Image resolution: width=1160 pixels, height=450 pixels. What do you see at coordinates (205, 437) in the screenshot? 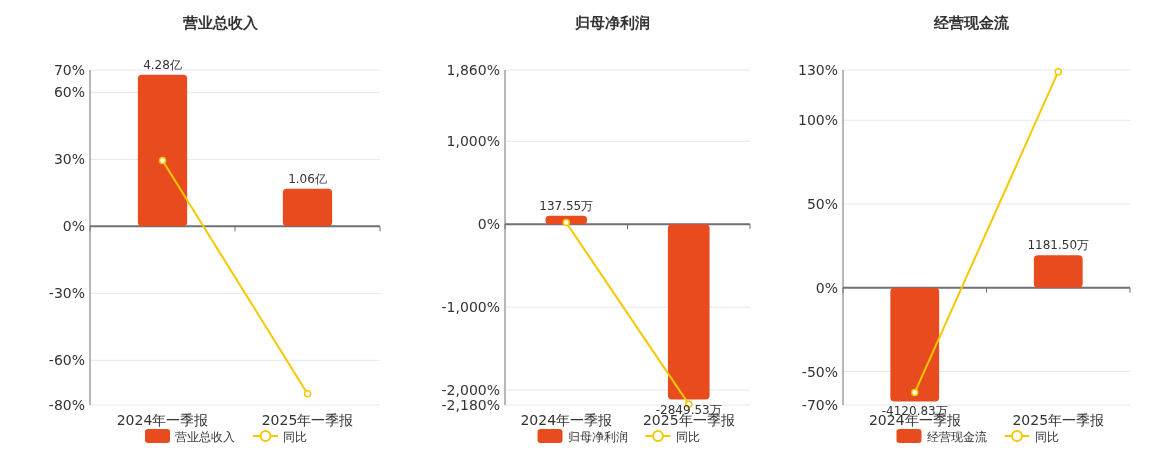
I see `legend-label: 营业总收入` at bounding box center [205, 437].